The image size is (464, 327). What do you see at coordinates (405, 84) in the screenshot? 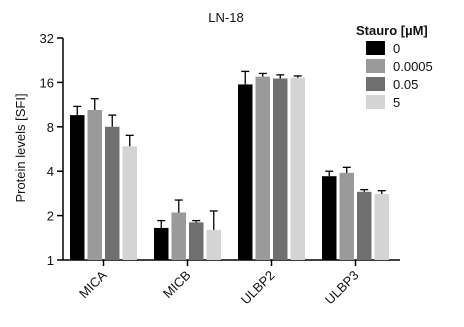
I see `legend-label-2: 0.05` at bounding box center [405, 84].